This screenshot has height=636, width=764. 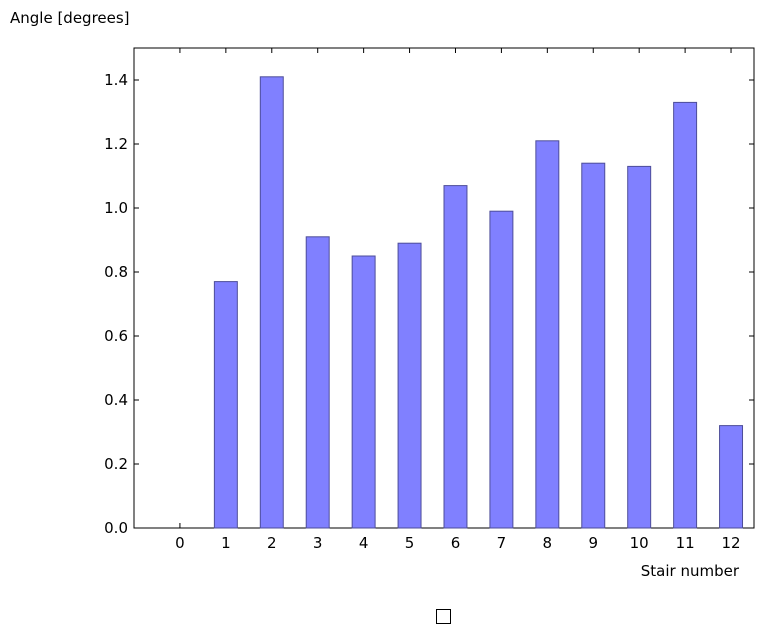 I want to click on y-tick-label: 0.8, so click(x=116, y=272).